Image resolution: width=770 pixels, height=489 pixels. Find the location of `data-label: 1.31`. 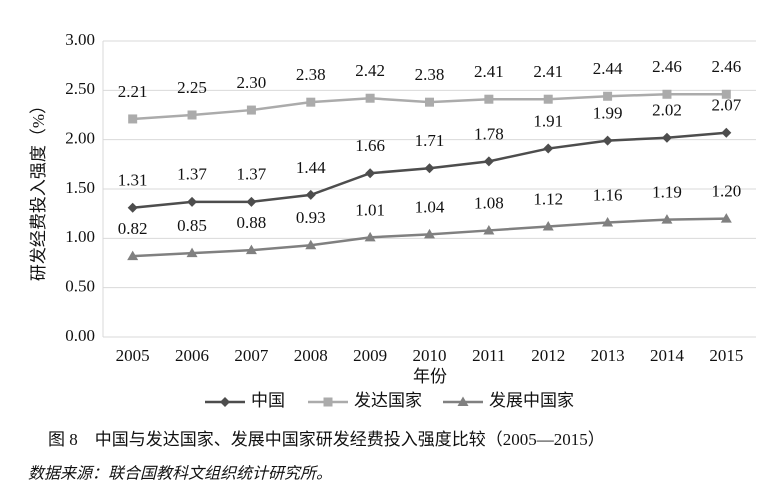

data-label: 1.31 is located at coordinates (133, 180).